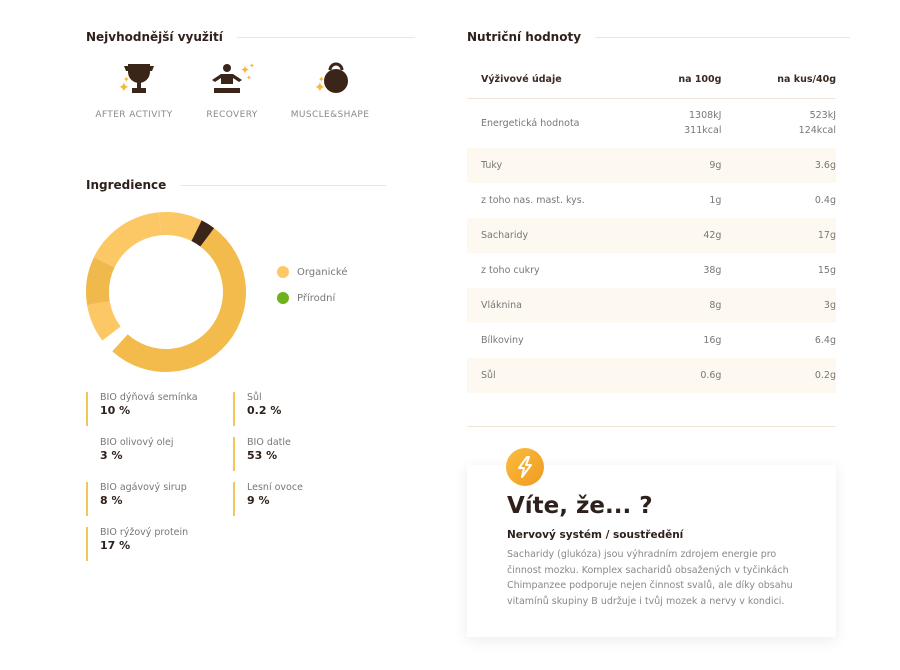 The image size is (900, 670). What do you see at coordinates (562, 235) in the screenshot?
I see `nutrient-name: Sacharidy` at bounding box center [562, 235].